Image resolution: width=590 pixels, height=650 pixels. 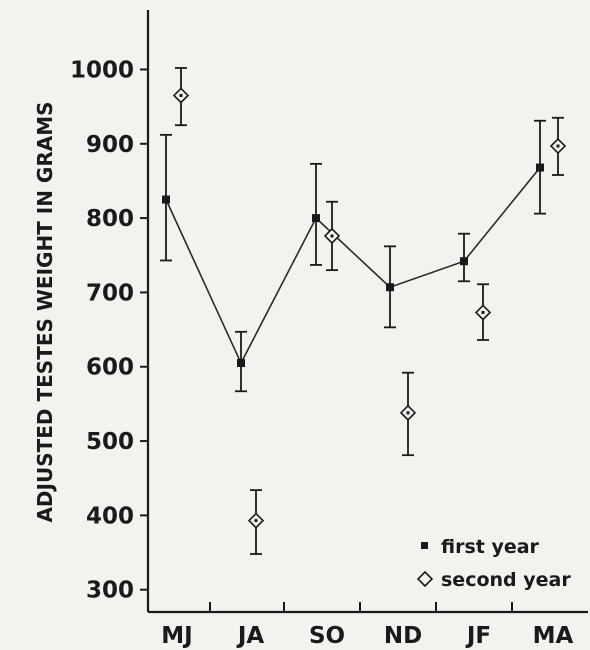 What do you see at coordinates (110, 442) in the screenshot?
I see `y-tick-label: 500` at bounding box center [110, 442].